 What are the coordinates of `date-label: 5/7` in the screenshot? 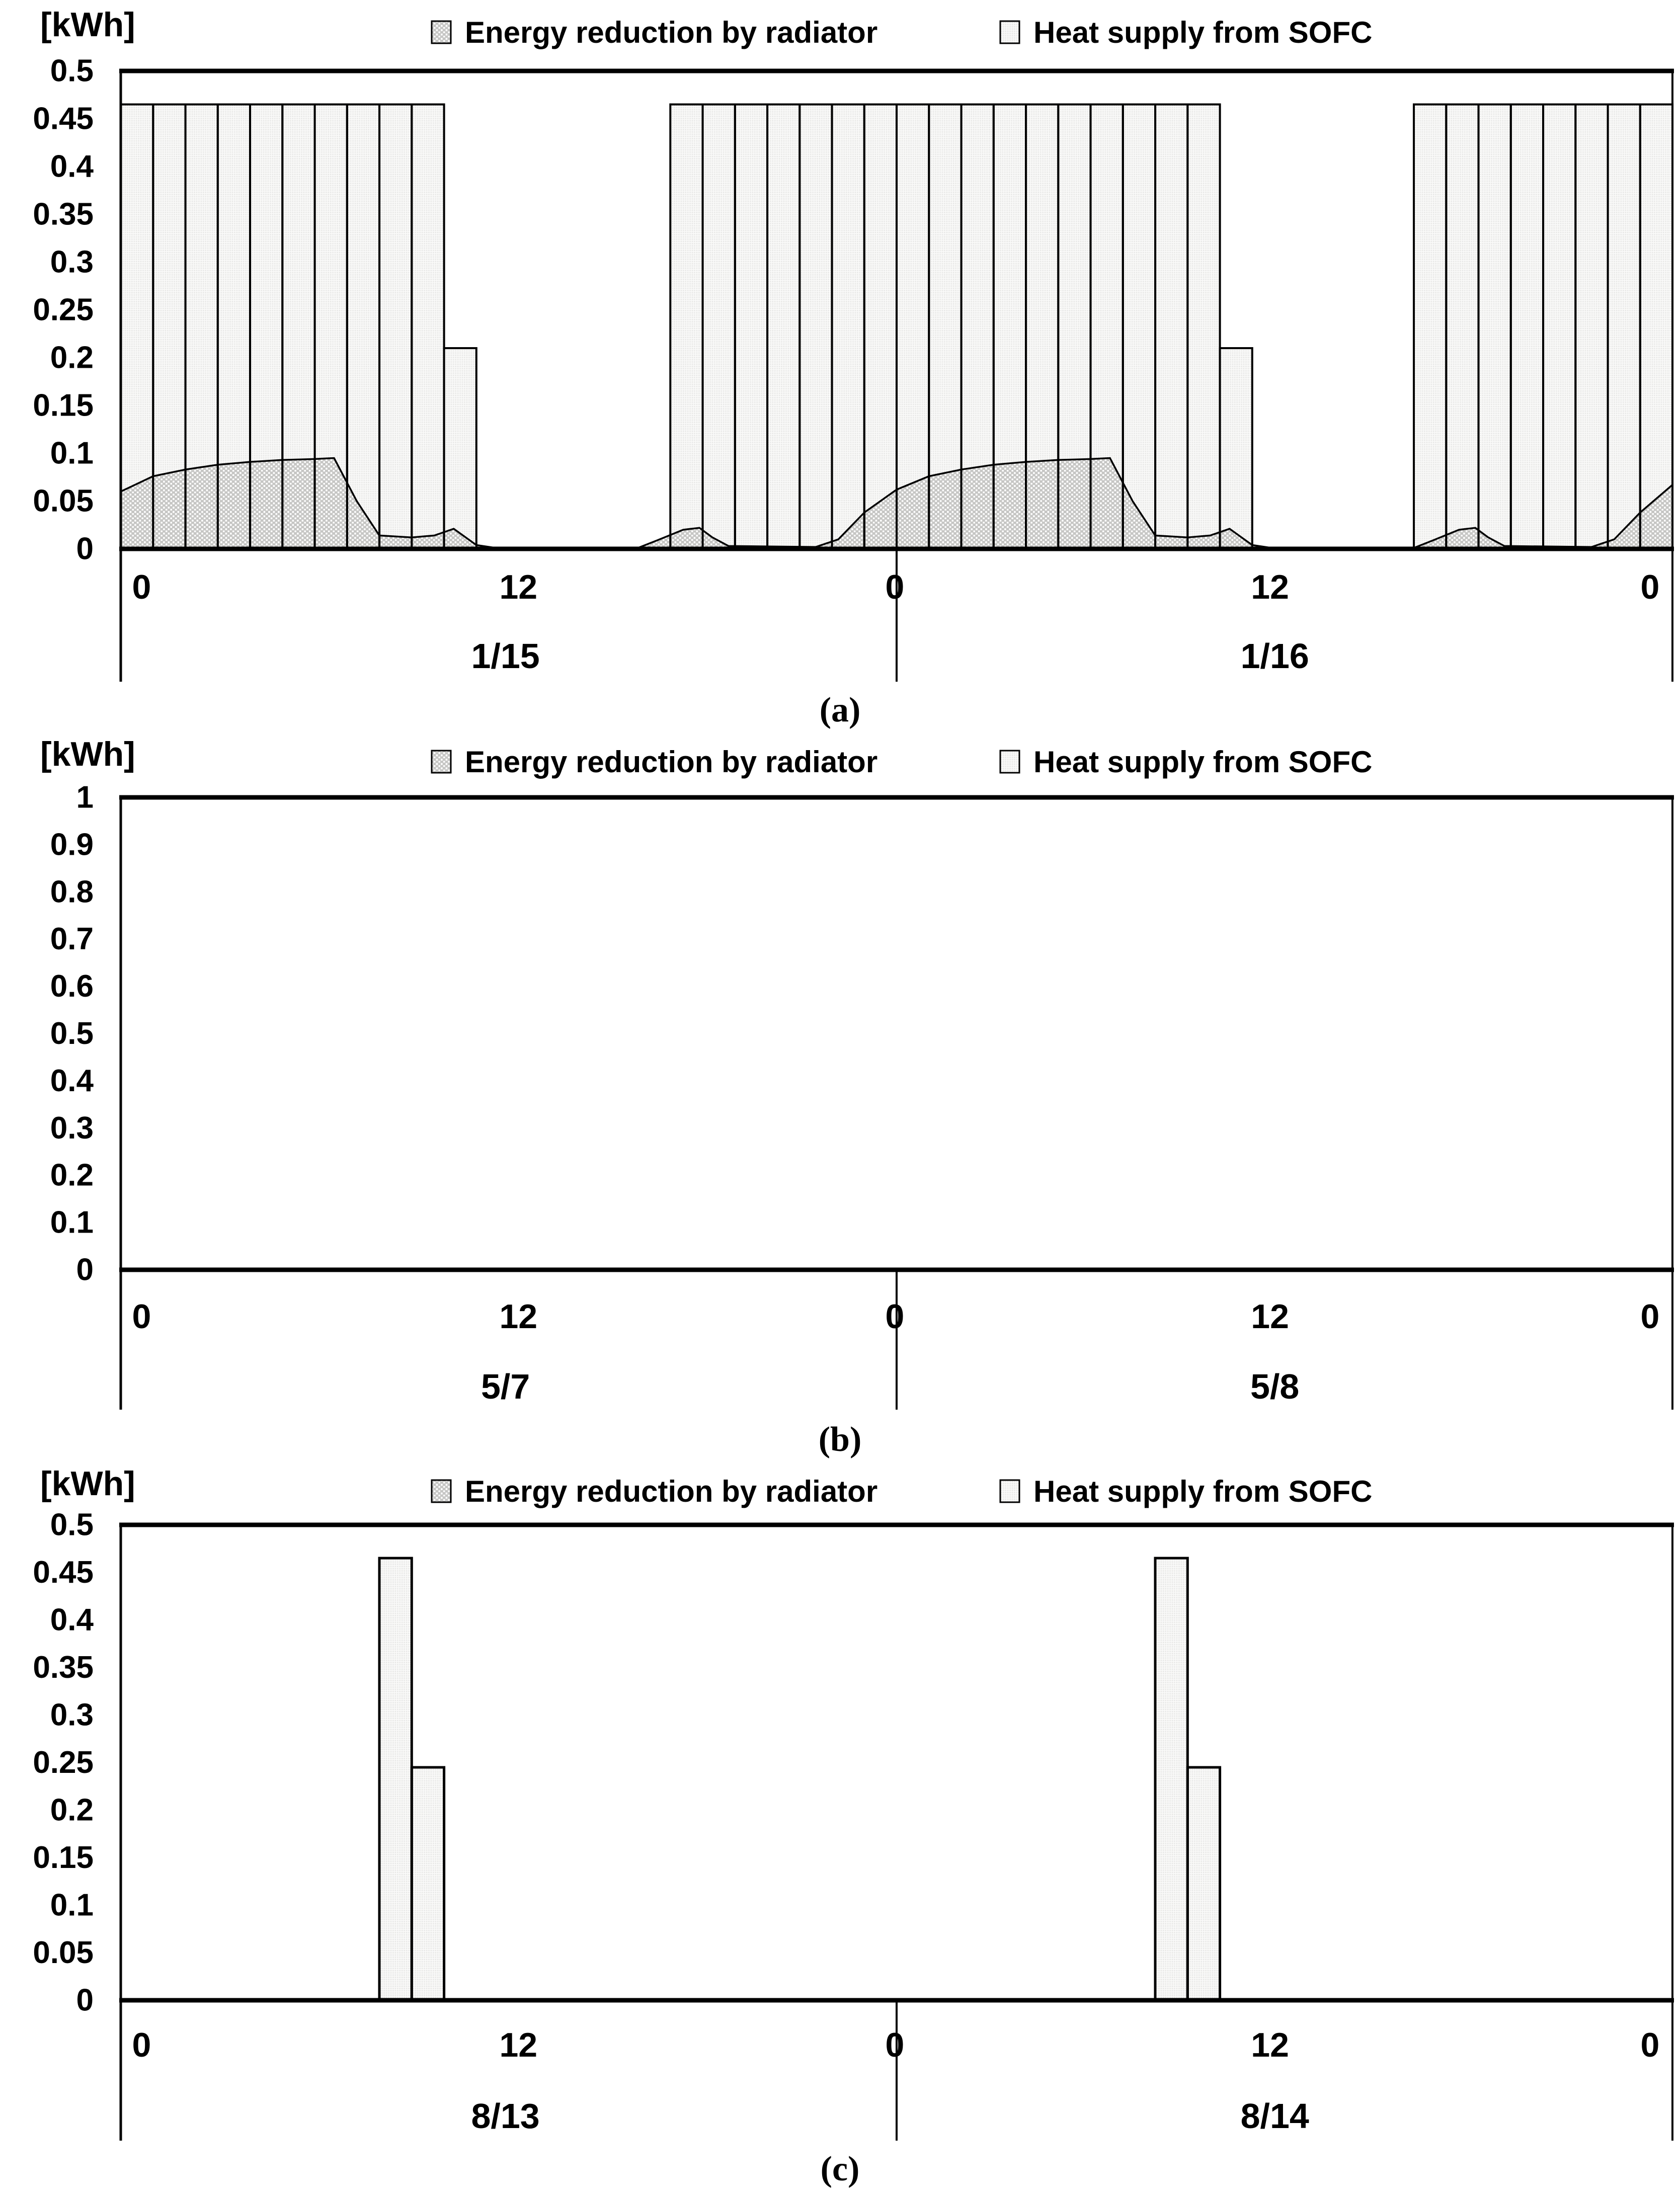 It's located at (505, 1386).